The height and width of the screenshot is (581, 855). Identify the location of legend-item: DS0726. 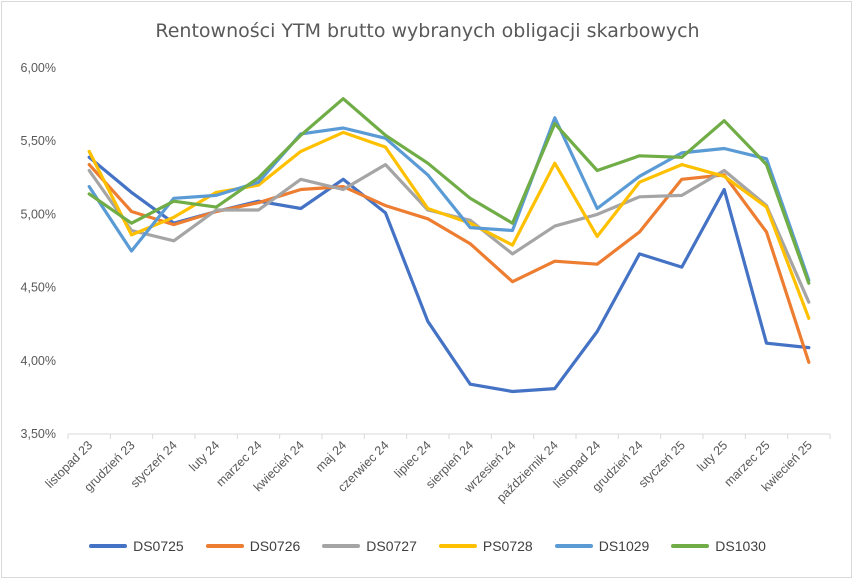
(253, 546).